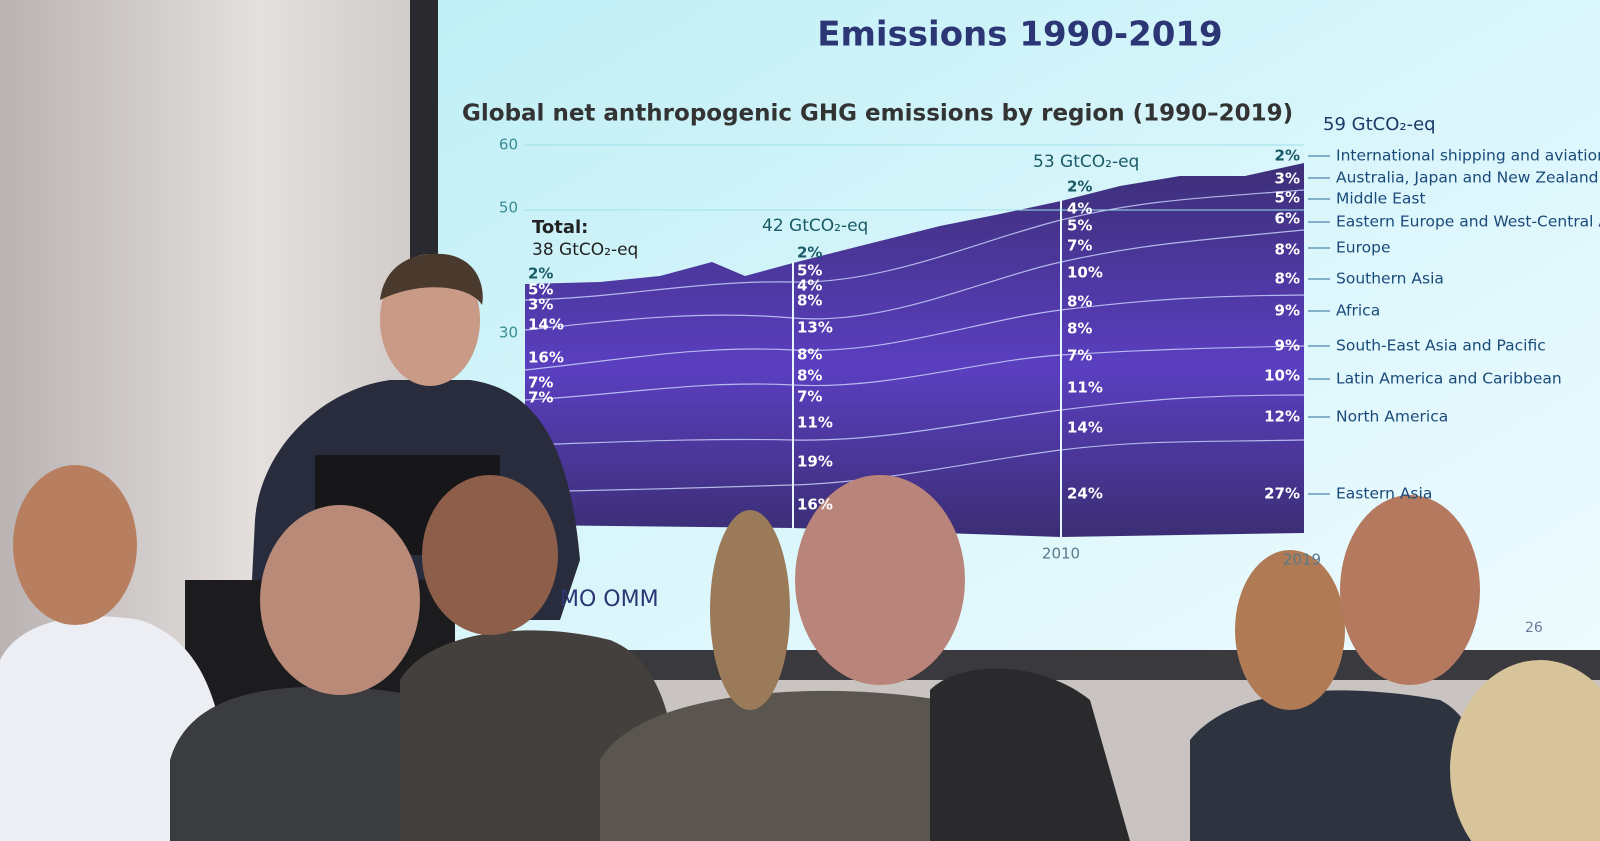  What do you see at coordinates (609, 599) in the screenshot?
I see `logo: MO OMM` at bounding box center [609, 599].